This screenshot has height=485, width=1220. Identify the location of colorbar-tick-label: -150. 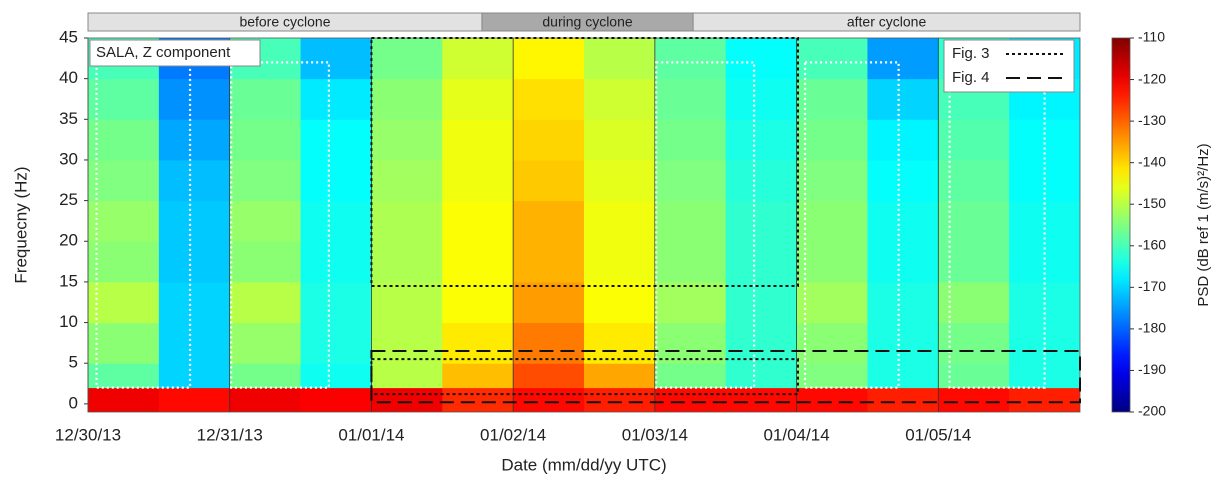
(1152, 203).